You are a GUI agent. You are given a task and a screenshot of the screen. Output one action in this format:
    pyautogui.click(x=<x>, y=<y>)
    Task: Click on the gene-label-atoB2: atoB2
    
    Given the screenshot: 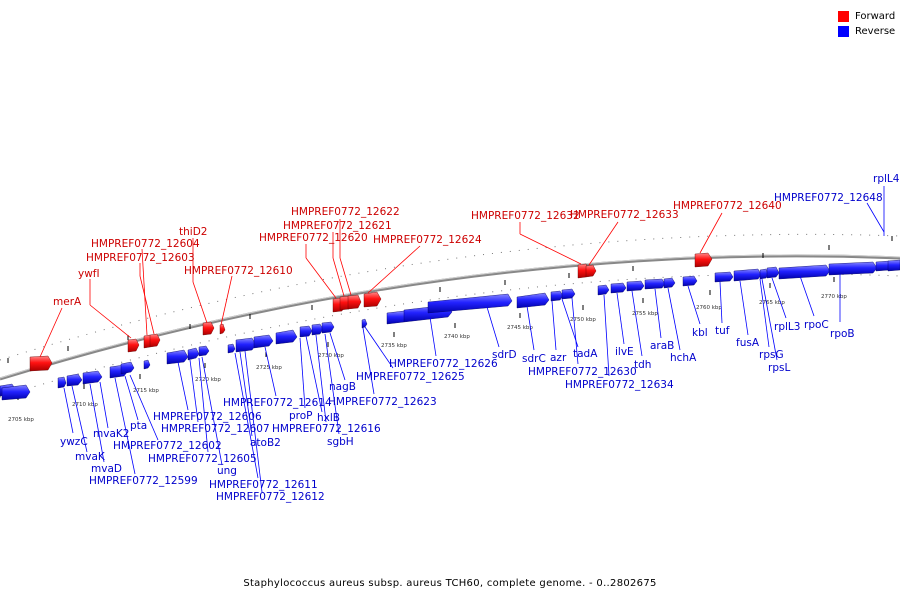 What is the action you would take?
    pyautogui.click(x=265, y=443)
    